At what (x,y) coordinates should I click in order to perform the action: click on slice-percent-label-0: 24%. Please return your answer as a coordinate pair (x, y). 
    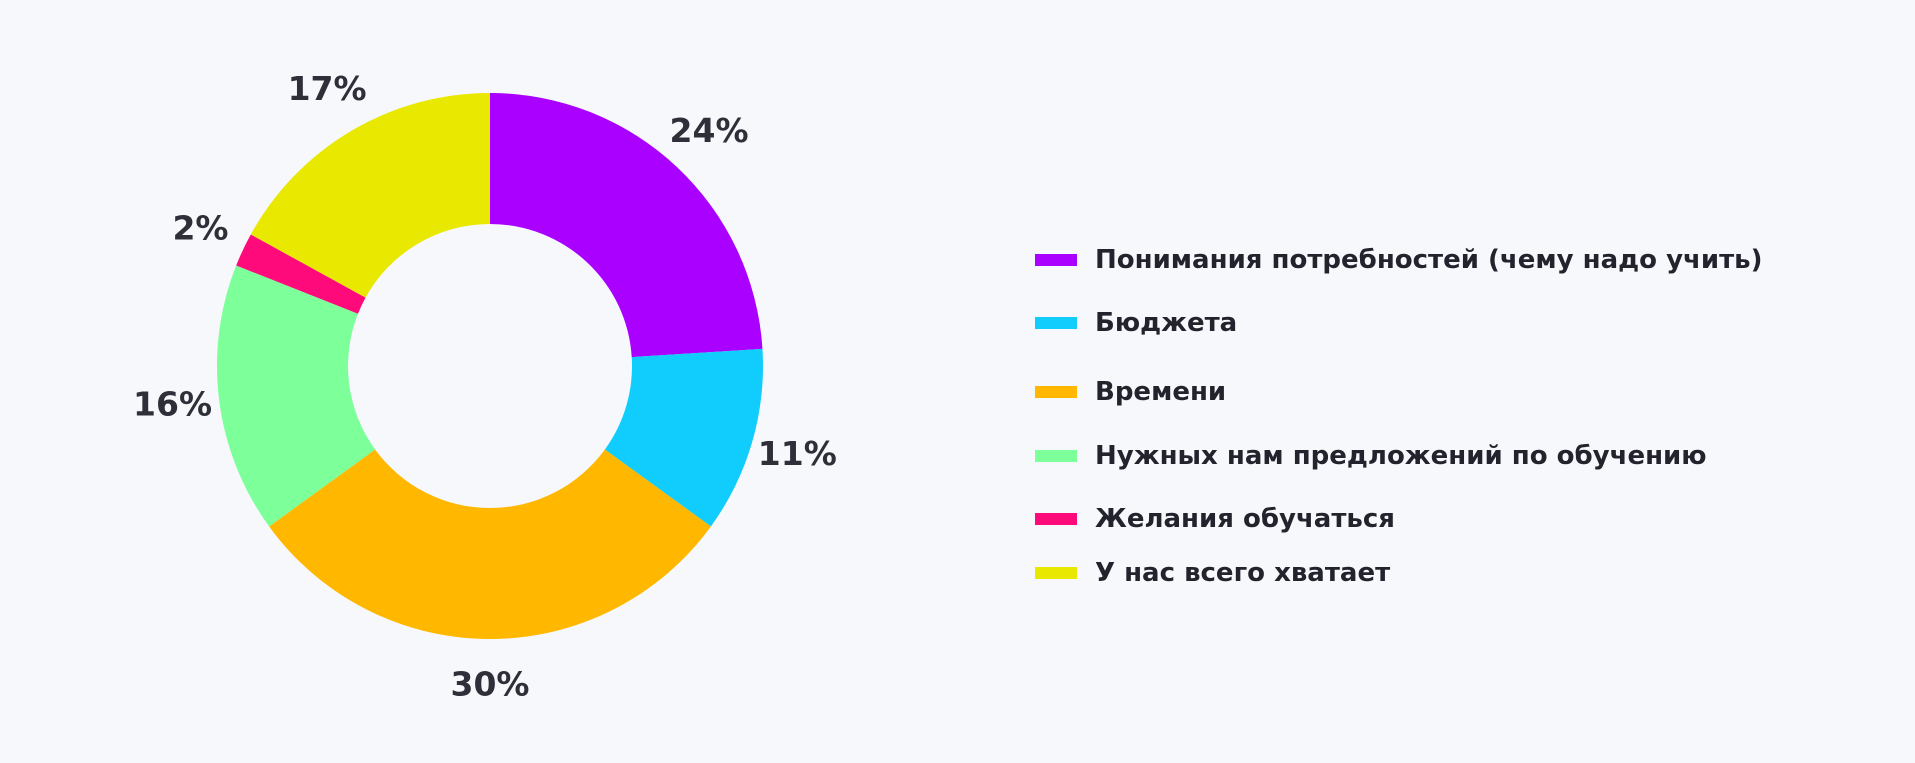
    Looking at the image, I should click on (709, 130).